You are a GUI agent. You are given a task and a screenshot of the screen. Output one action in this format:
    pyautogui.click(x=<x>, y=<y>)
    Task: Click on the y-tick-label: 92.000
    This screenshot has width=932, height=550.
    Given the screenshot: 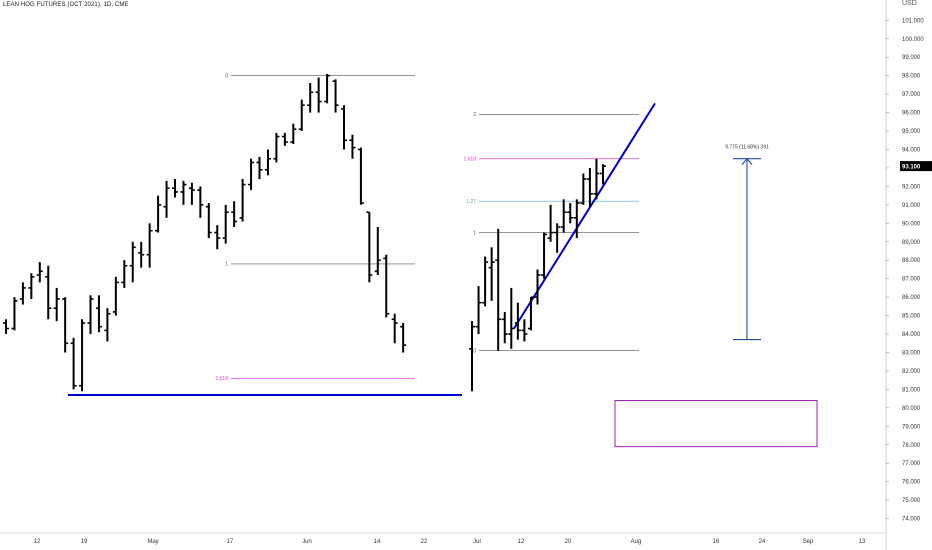 What is the action you would take?
    pyautogui.click(x=911, y=187)
    